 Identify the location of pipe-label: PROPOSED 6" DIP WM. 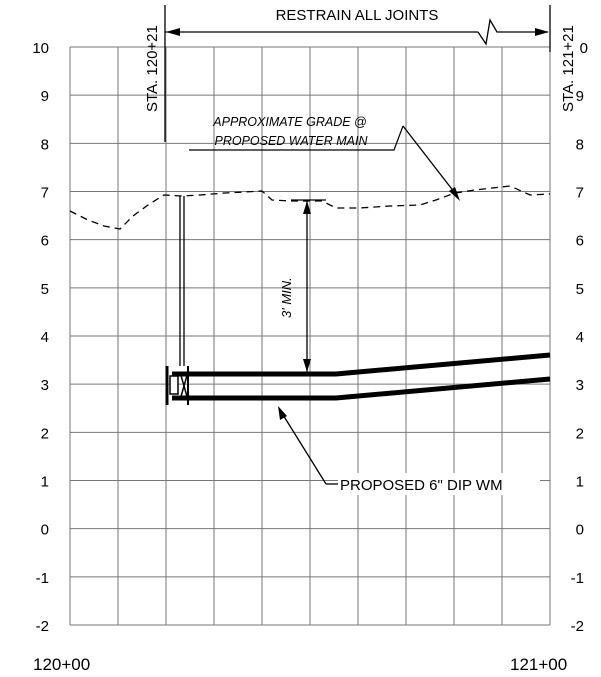
(421, 485).